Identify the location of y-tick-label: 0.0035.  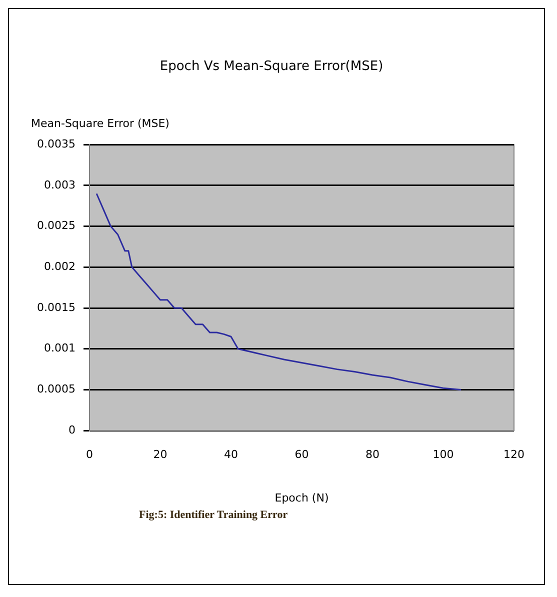
(56, 143).